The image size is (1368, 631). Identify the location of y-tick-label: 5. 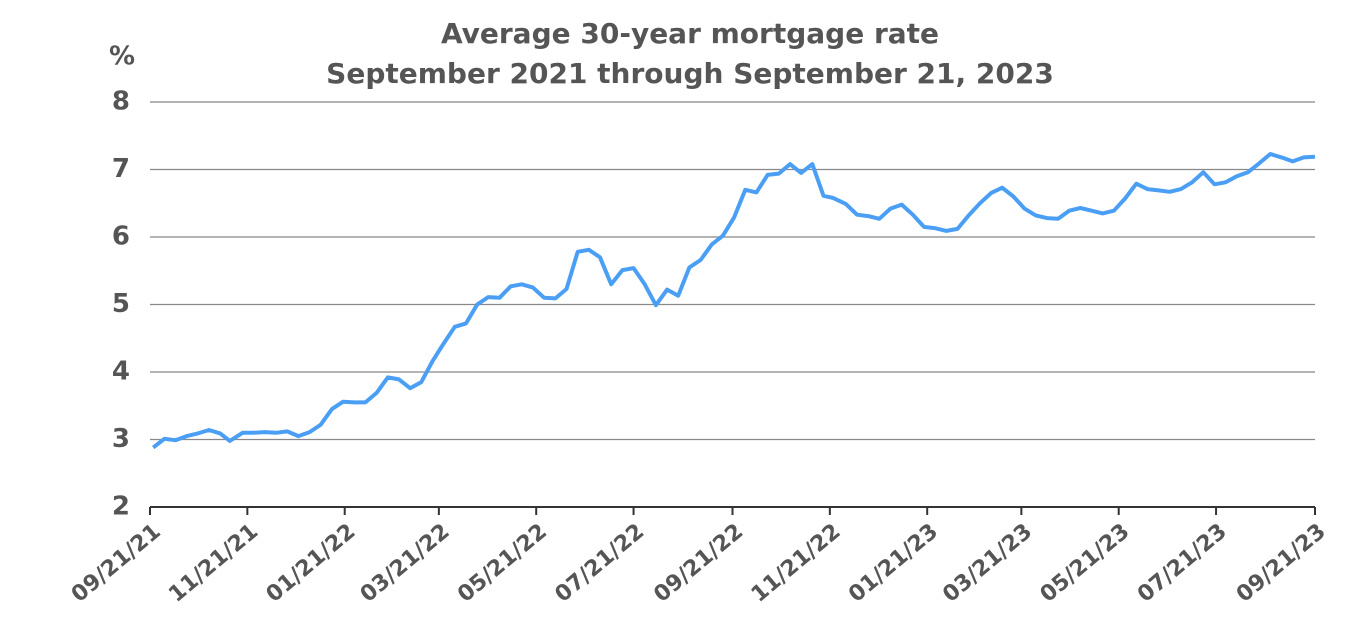
(121, 304).